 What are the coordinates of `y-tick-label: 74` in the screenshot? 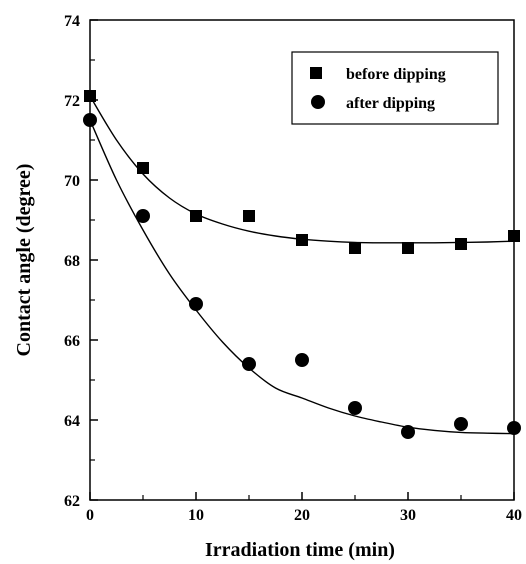 It's located at (72, 21).